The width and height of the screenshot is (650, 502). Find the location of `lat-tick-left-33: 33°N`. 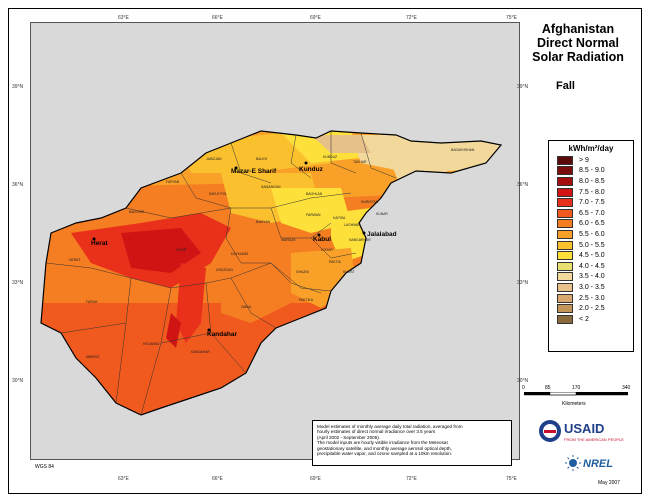

lat-tick-left-33: 33°N is located at coordinates (18, 283).